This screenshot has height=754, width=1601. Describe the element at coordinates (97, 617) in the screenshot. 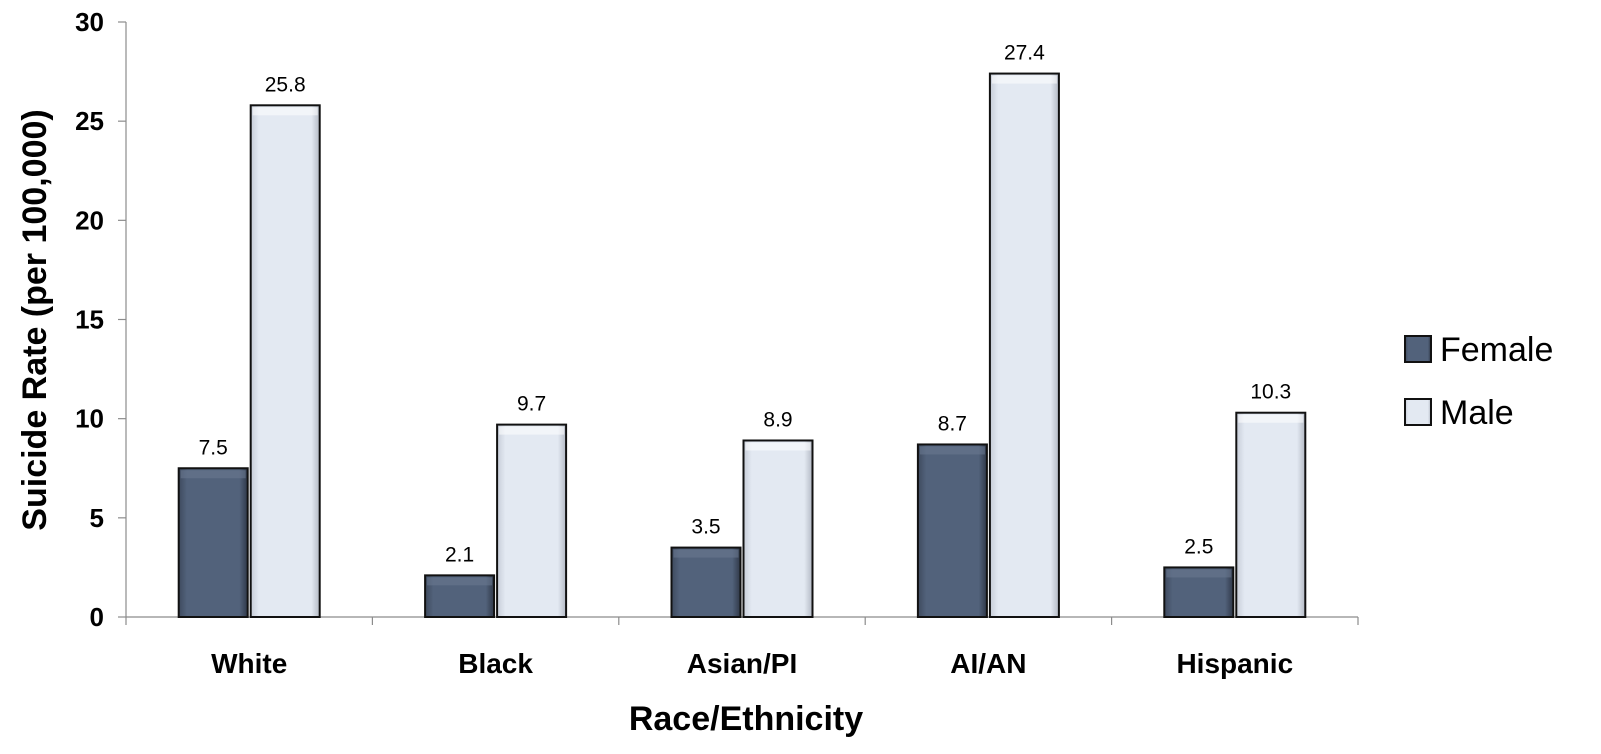

I see `y-tick-label: 0` at that location.